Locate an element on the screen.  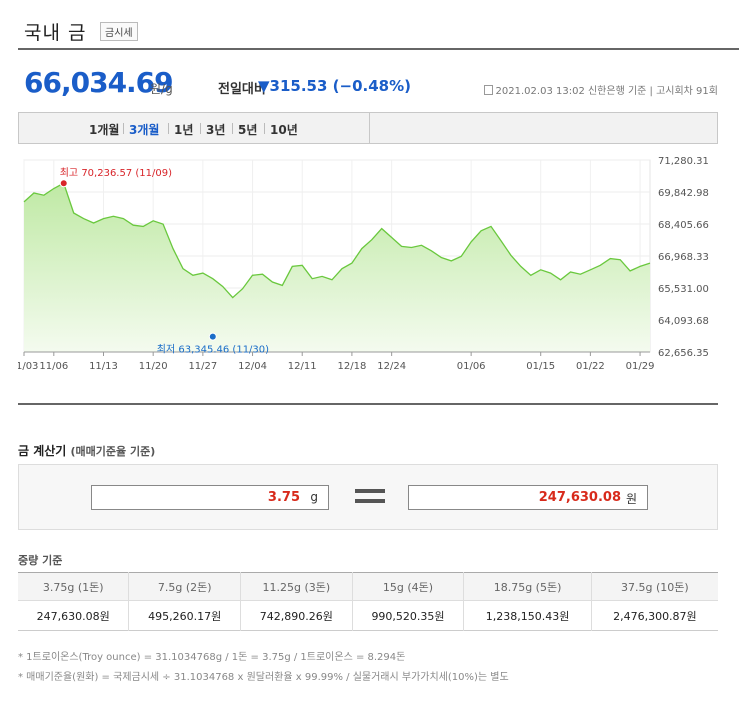
y-tick-label: 64,093.68 is located at coordinates (683, 321).